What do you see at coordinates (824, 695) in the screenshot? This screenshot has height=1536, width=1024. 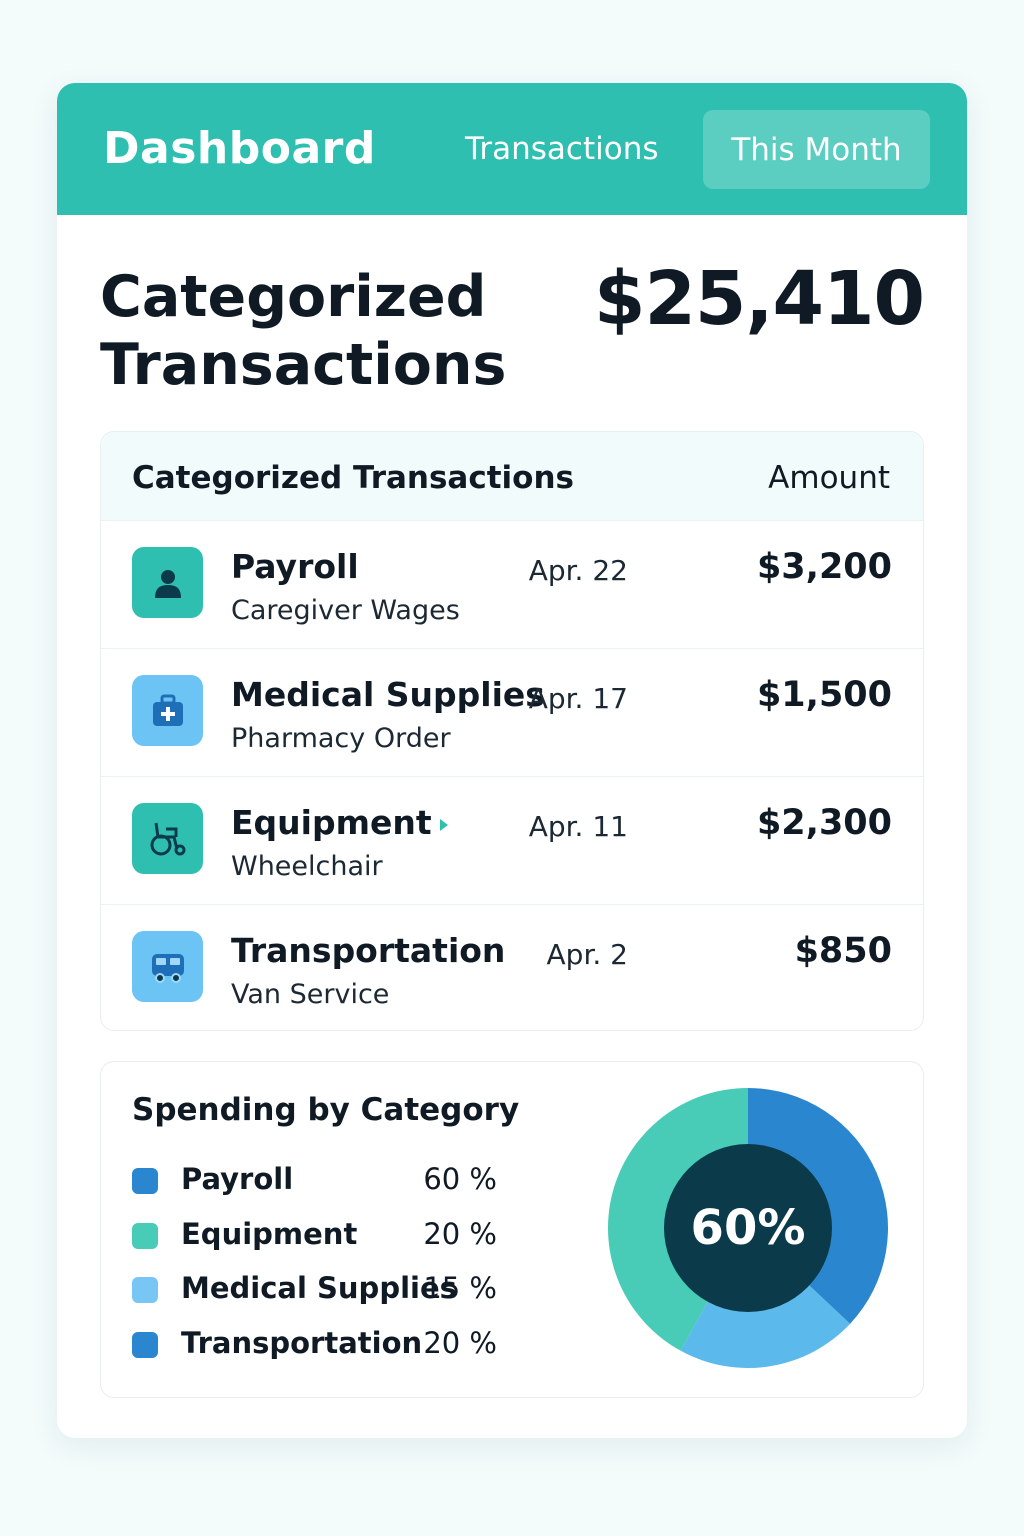 I see `row-amount: $1,500` at bounding box center [824, 695].